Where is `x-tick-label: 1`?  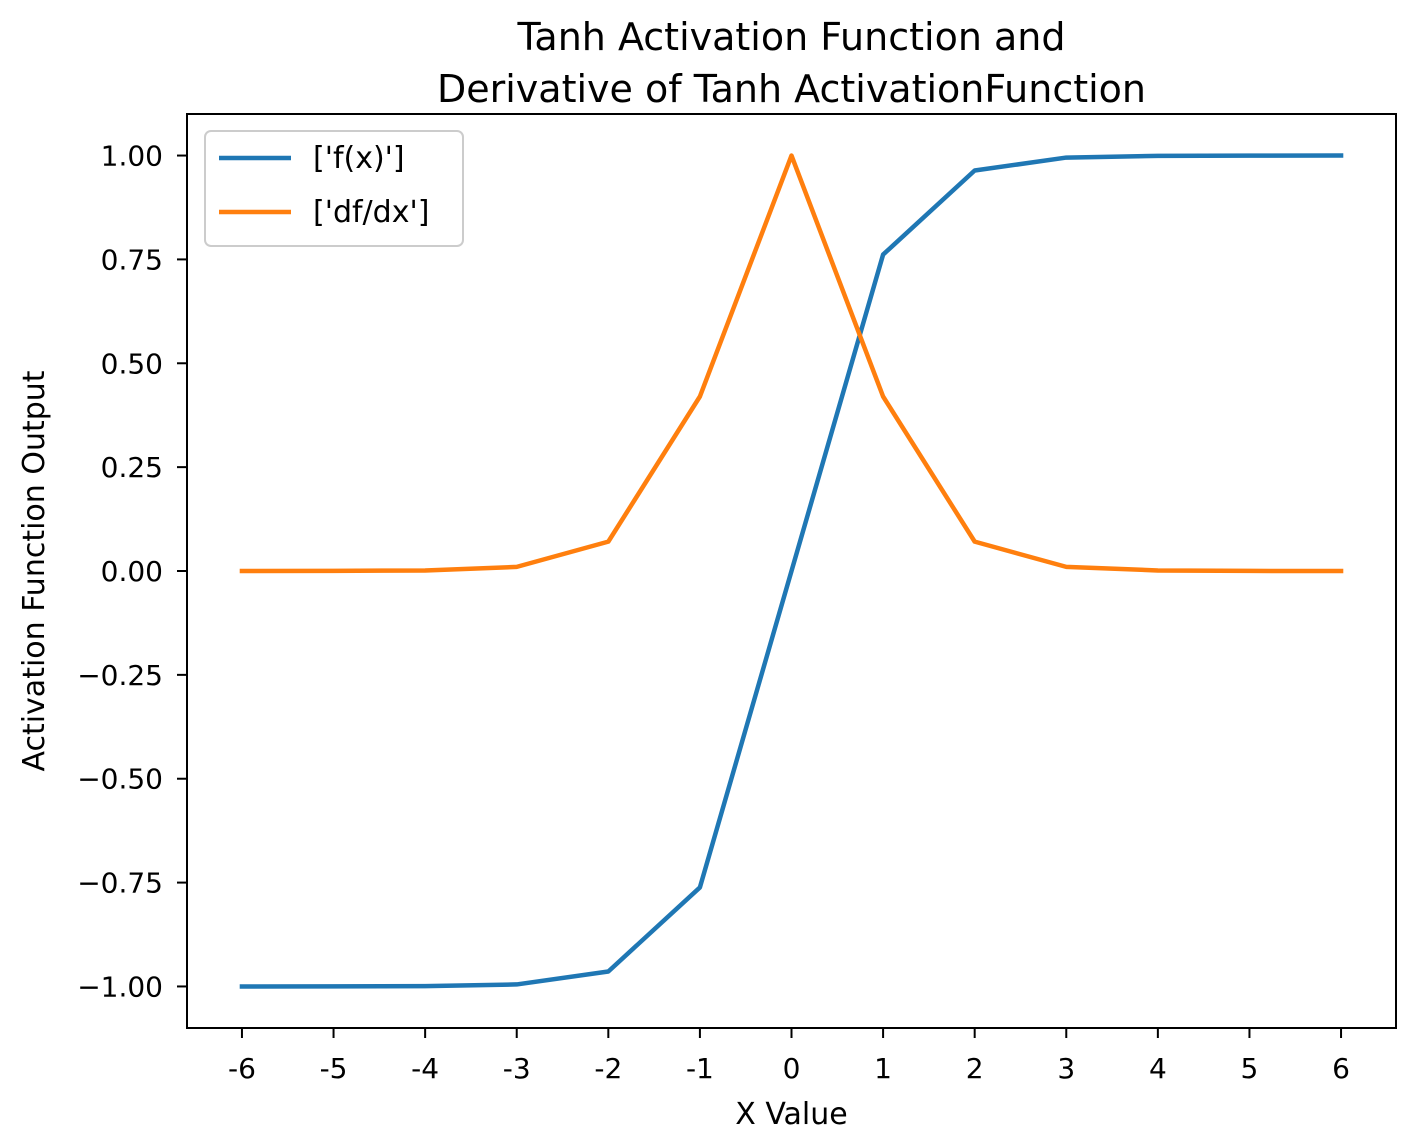 x-tick-label: 1 is located at coordinates (883, 1068).